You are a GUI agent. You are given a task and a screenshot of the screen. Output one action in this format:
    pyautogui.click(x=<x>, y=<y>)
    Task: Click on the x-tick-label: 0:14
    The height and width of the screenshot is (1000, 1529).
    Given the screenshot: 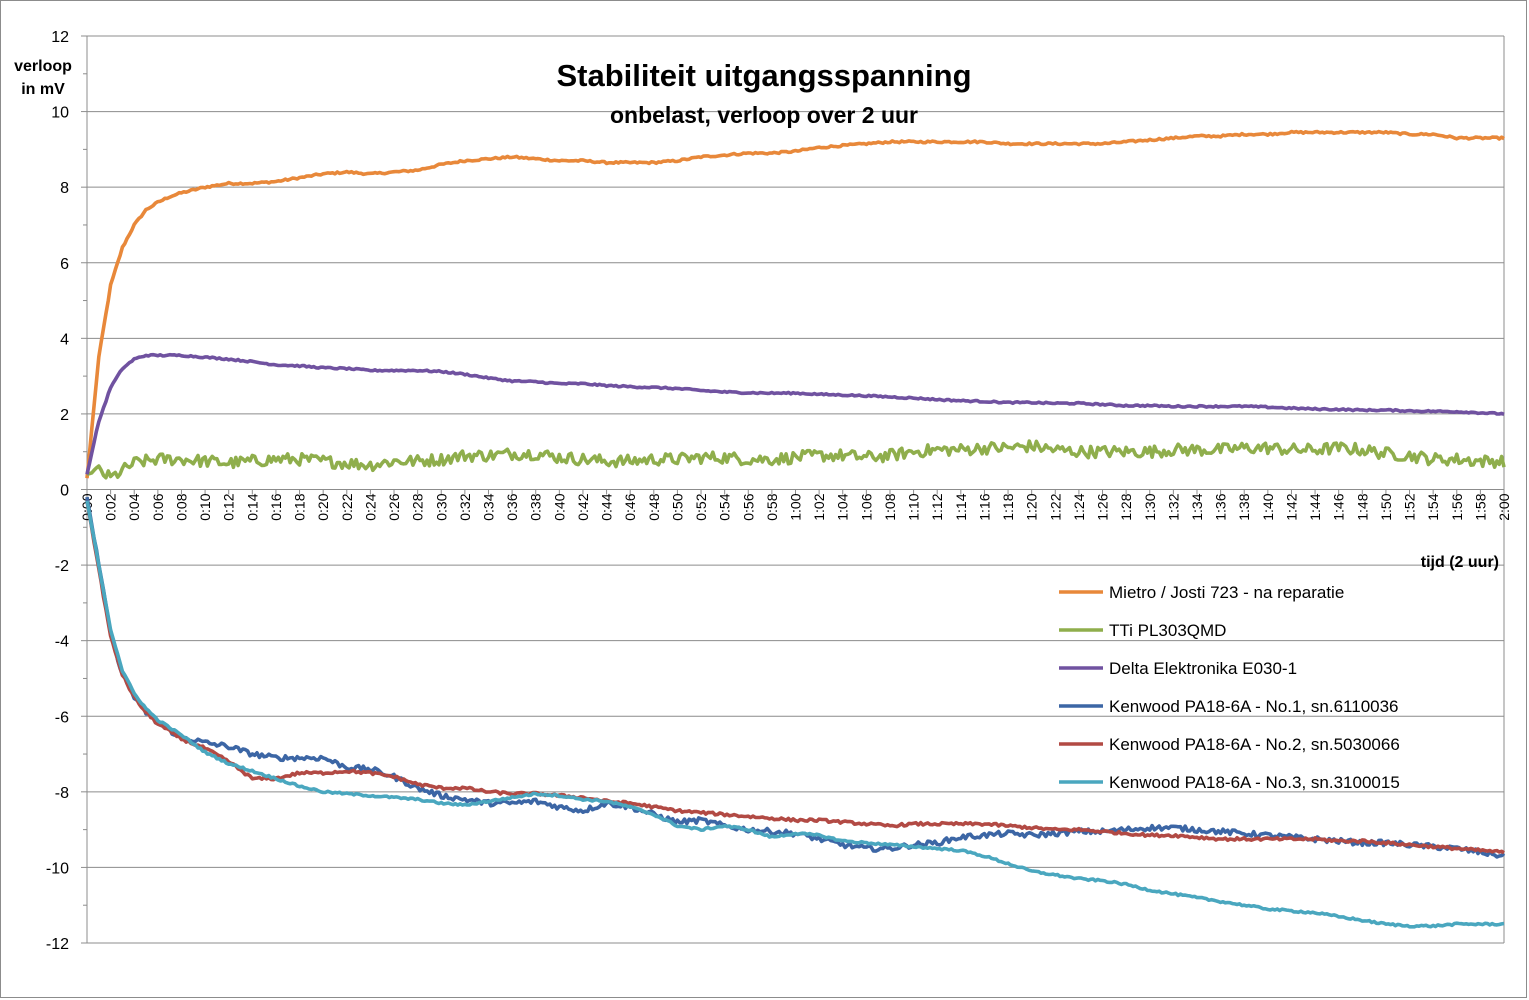 What is the action you would take?
    pyautogui.click(x=252, y=506)
    